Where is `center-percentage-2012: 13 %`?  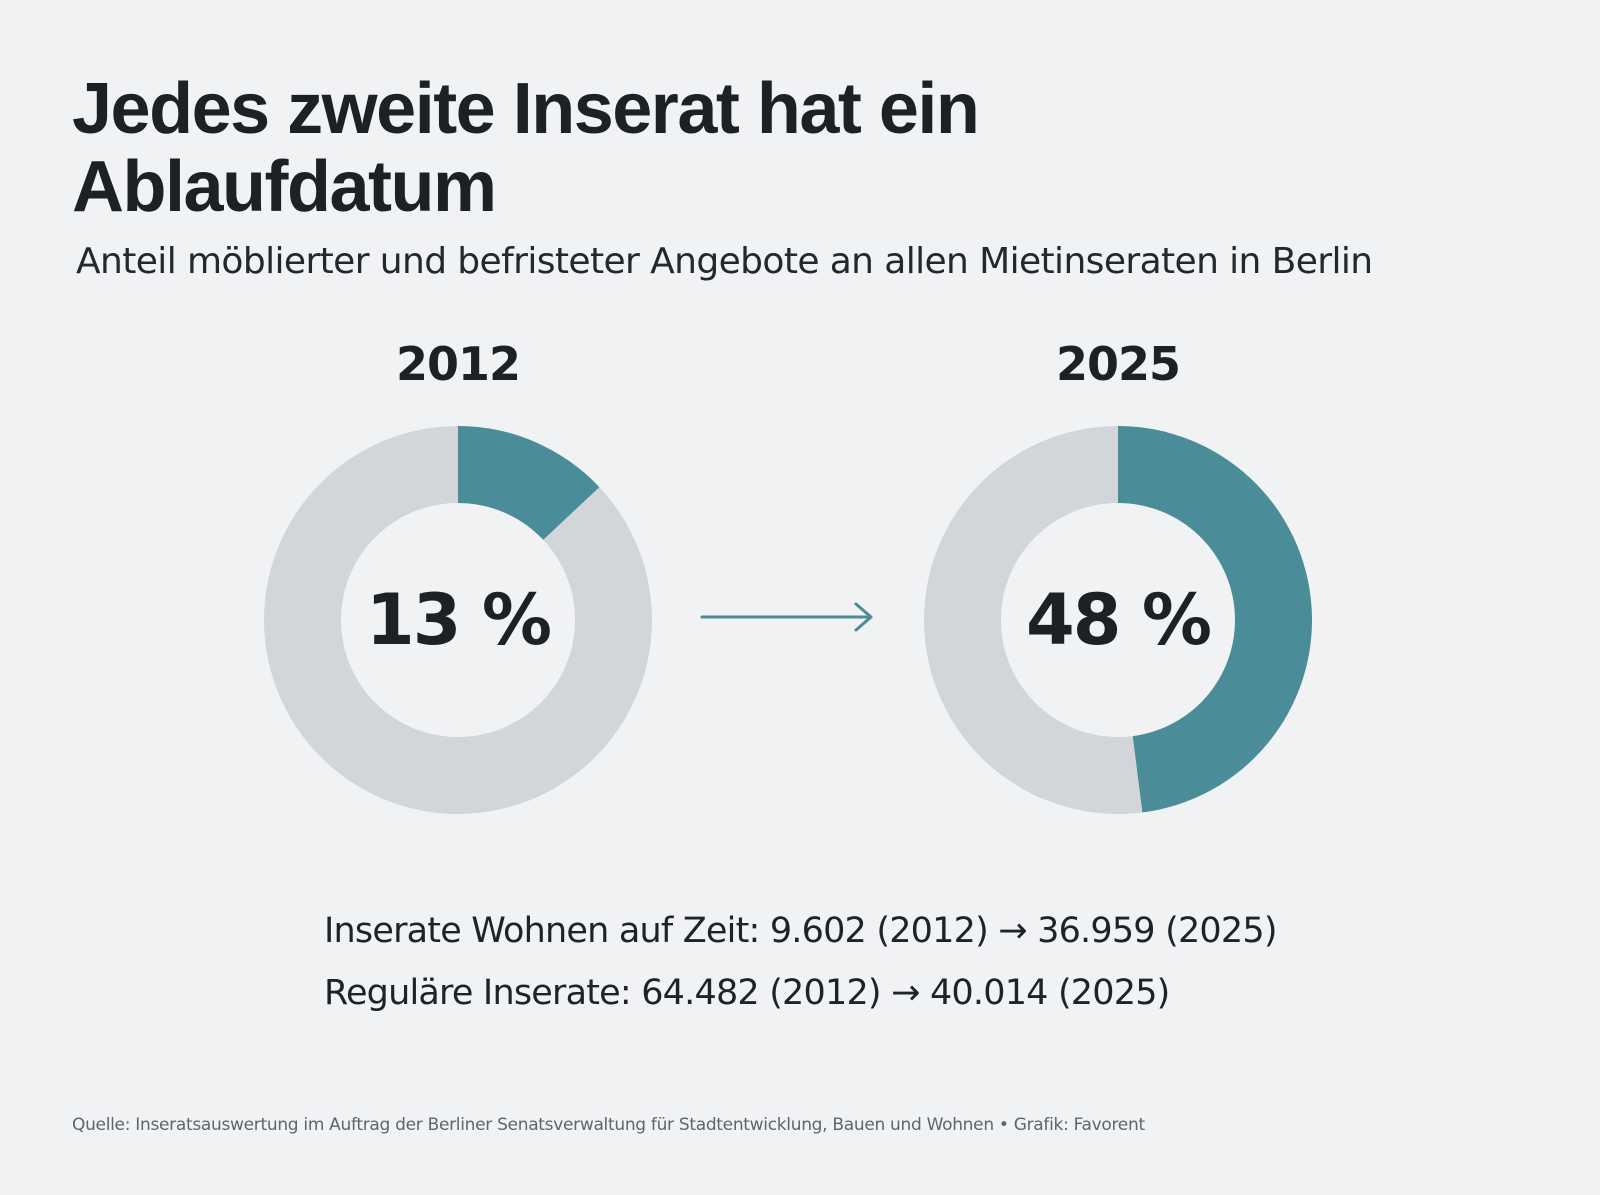 center-percentage-2012: 13 % is located at coordinates (459, 620).